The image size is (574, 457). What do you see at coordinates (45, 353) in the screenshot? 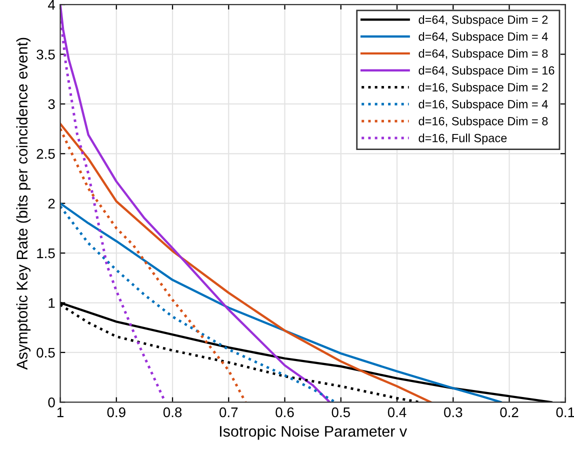
I see `y-tick-label: 0.5` at bounding box center [45, 353].